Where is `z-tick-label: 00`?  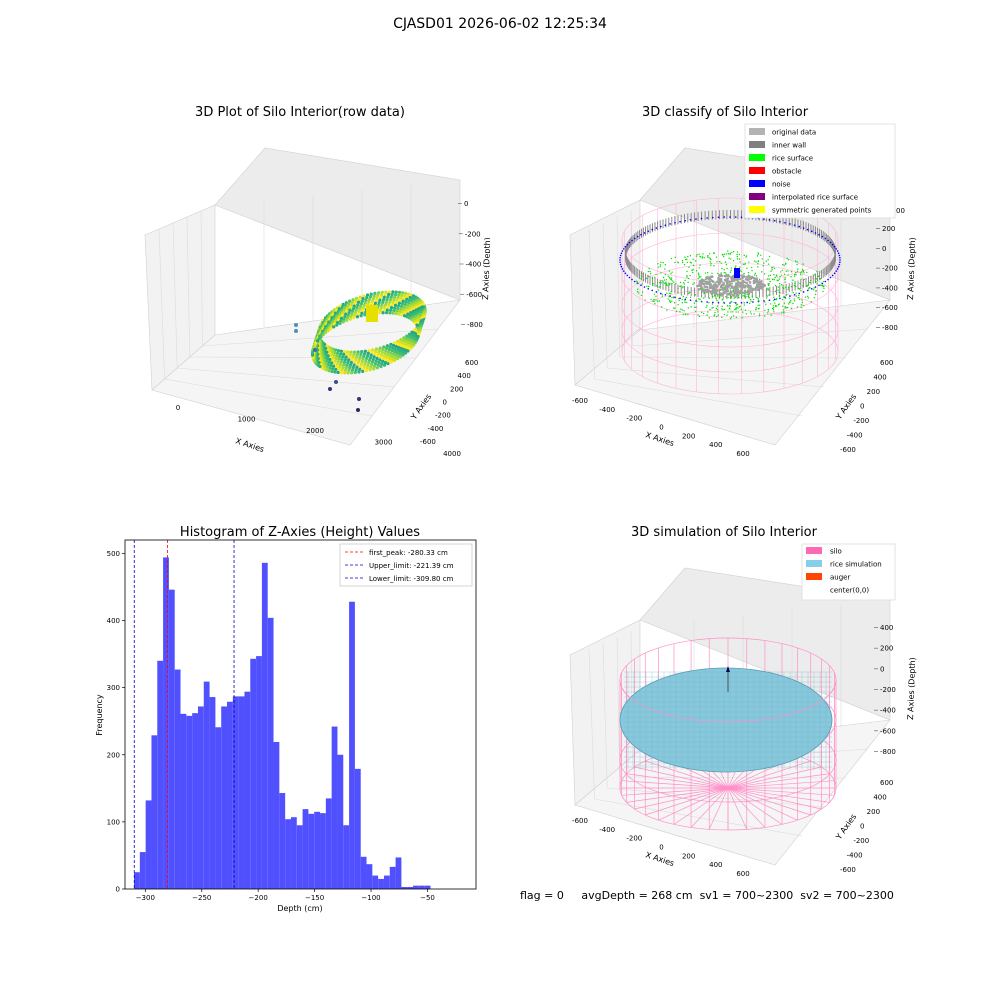 z-tick-label: 00 is located at coordinates (900, 211).